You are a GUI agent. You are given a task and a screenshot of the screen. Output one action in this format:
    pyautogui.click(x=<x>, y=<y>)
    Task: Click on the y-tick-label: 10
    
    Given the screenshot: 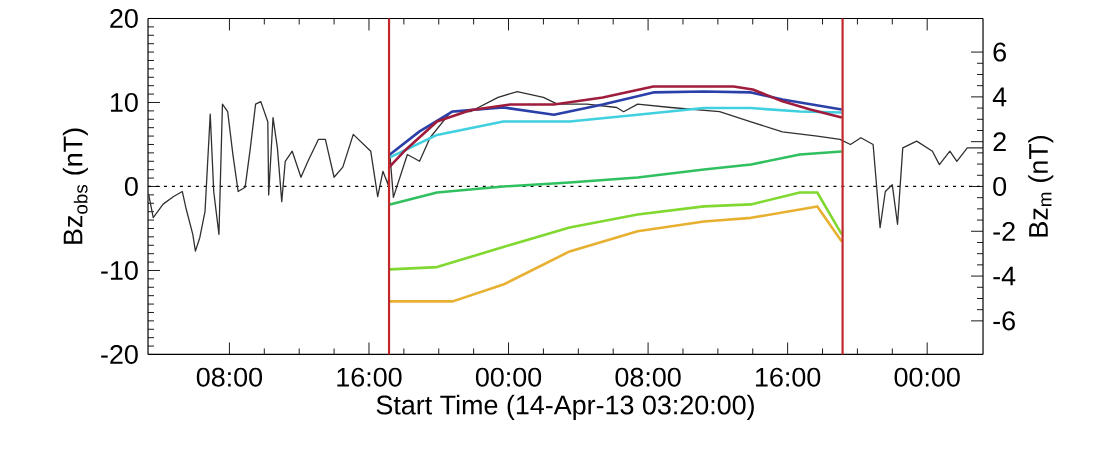 What is the action you would take?
    pyautogui.click(x=124, y=102)
    